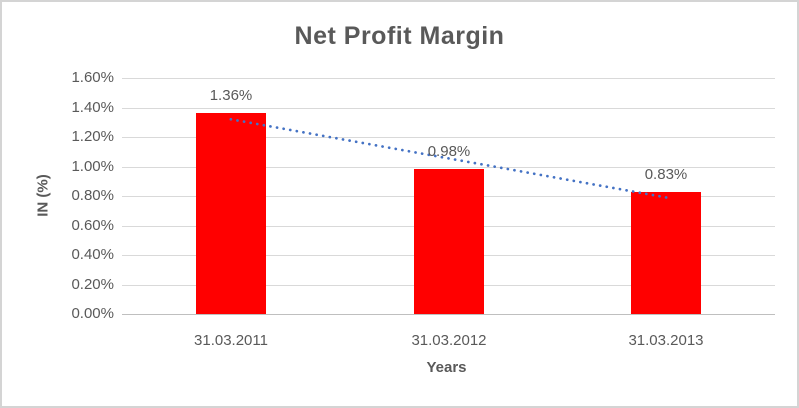 Image resolution: width=799 pixels, height=408 pixels. I want to click on y-tick-label: 0.20%, so click(92, 284).